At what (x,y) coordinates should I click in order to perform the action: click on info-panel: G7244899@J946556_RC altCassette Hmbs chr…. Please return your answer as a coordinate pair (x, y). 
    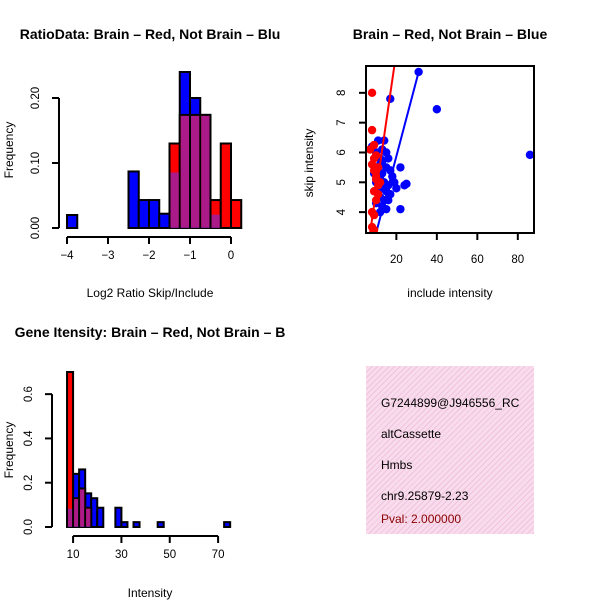
    Looking at the image, I should click on (450, 450).